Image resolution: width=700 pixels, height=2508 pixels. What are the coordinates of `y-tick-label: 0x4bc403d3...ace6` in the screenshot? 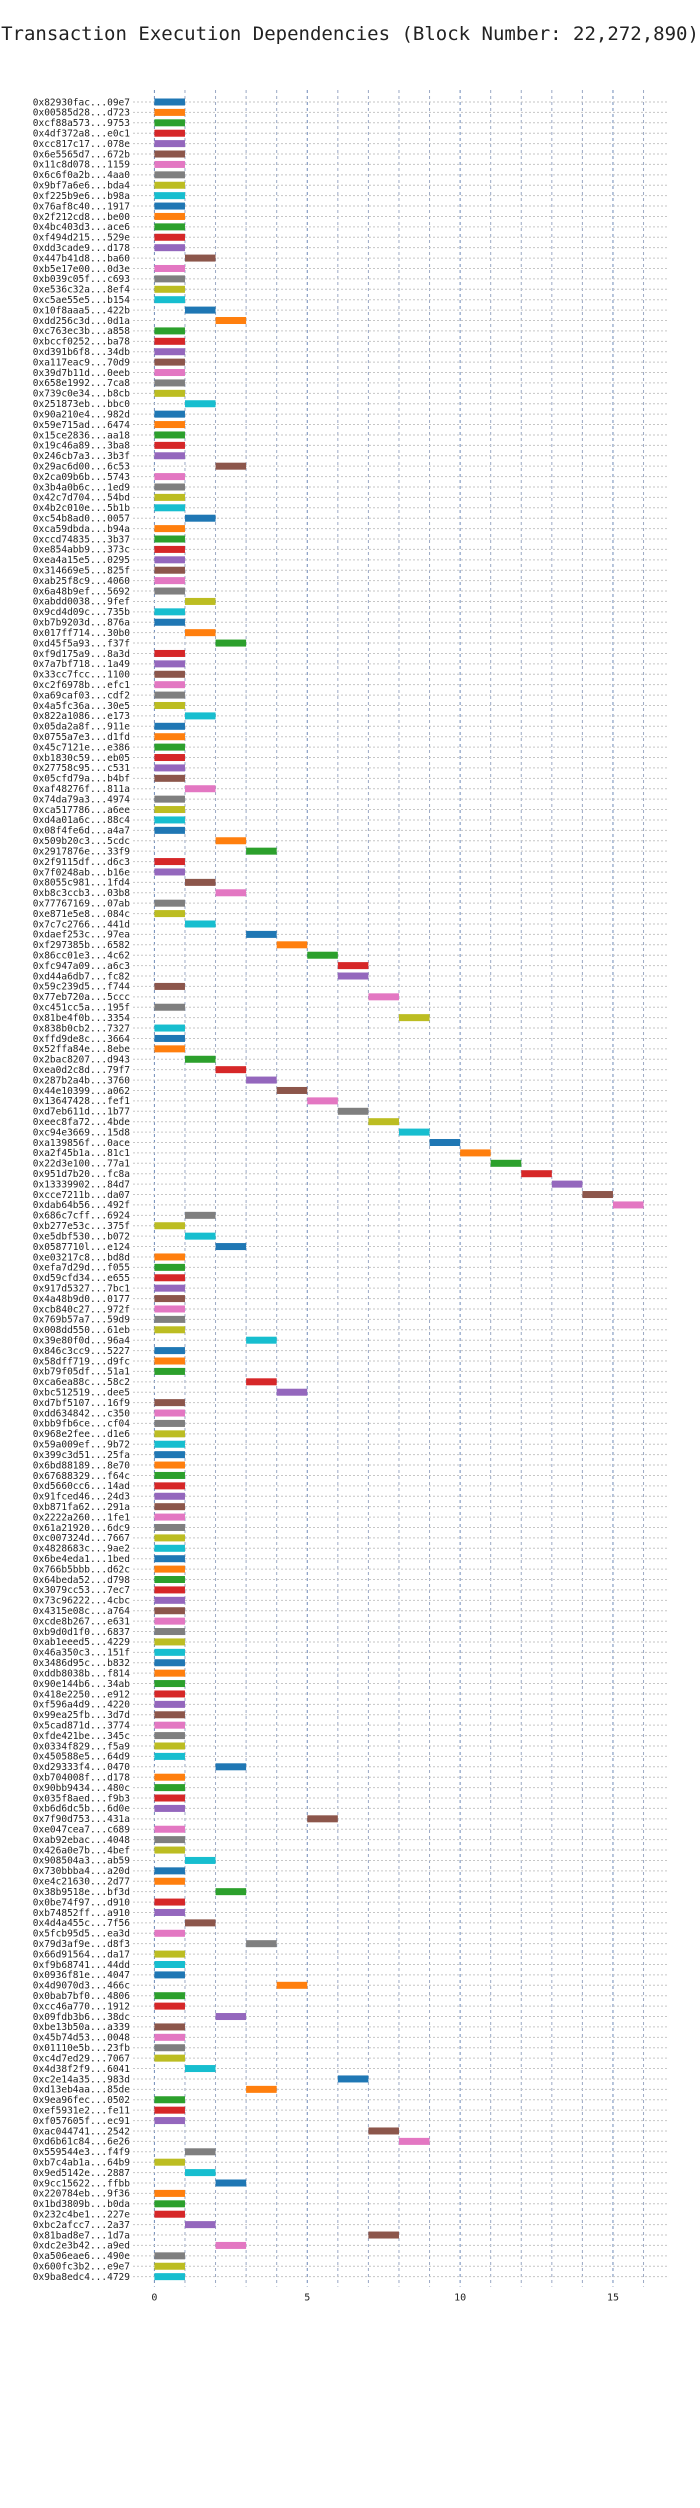 It's located at (82, 227).